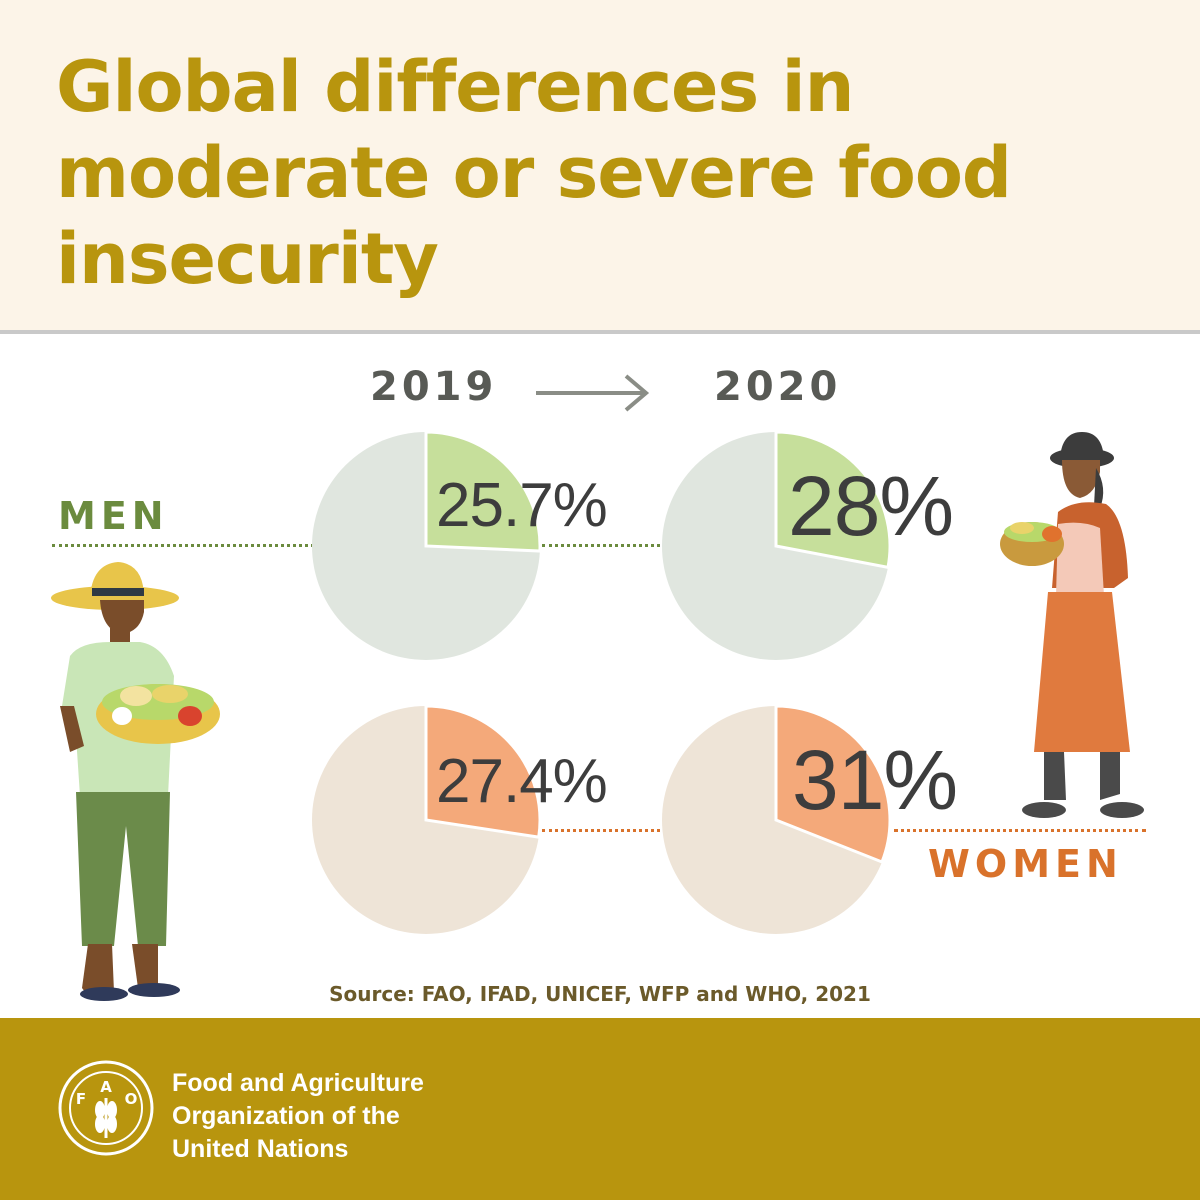 Image resolution: width=1200 pixels, height=1200 pixels. I want to click on fao-logo-icon: F A O, so click(106, 1108).